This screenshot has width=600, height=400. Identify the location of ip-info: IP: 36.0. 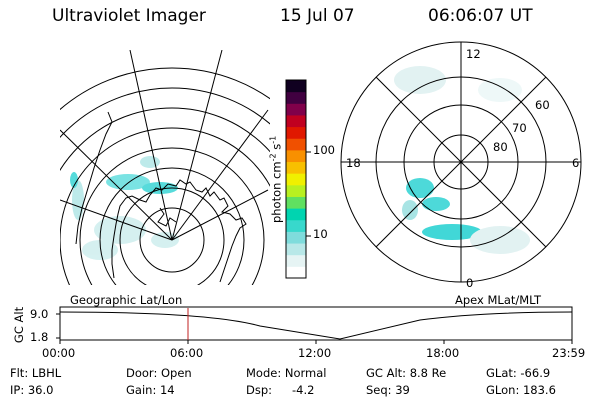
(32, 390).